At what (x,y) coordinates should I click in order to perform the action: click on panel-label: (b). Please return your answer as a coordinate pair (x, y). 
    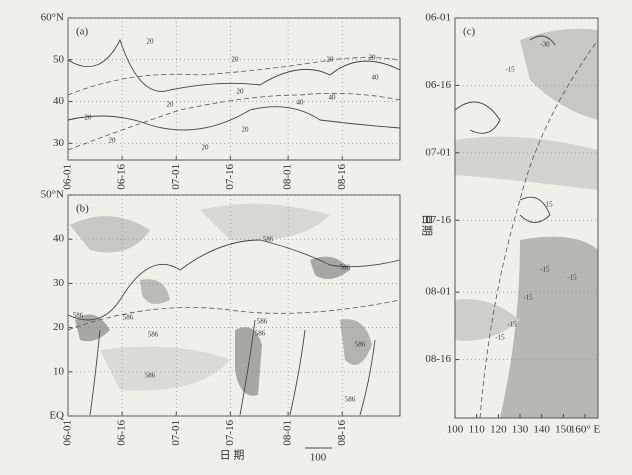
    Looking at the image, I should click on (82, 209).